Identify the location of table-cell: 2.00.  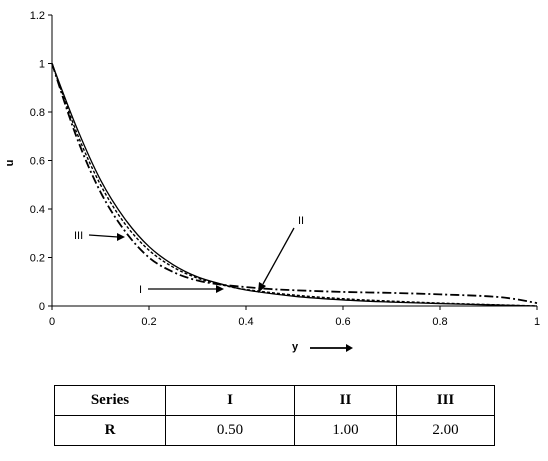
(445, 430).